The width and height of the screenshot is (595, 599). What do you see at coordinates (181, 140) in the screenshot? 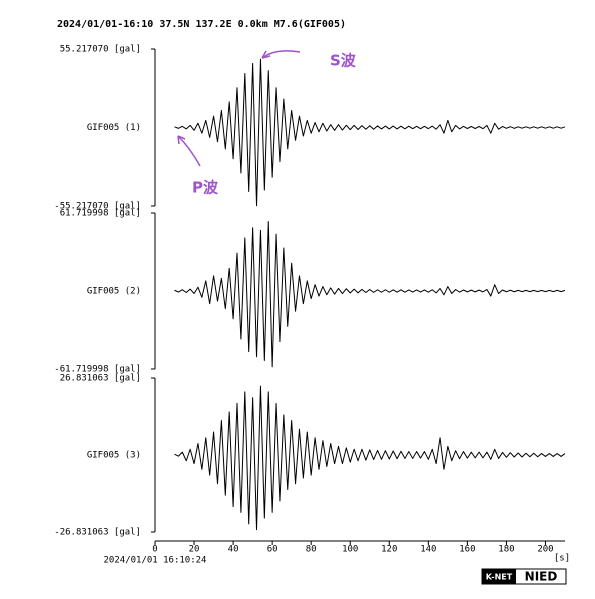
I see `p-arrow-head` at bounding box center [181, 140].